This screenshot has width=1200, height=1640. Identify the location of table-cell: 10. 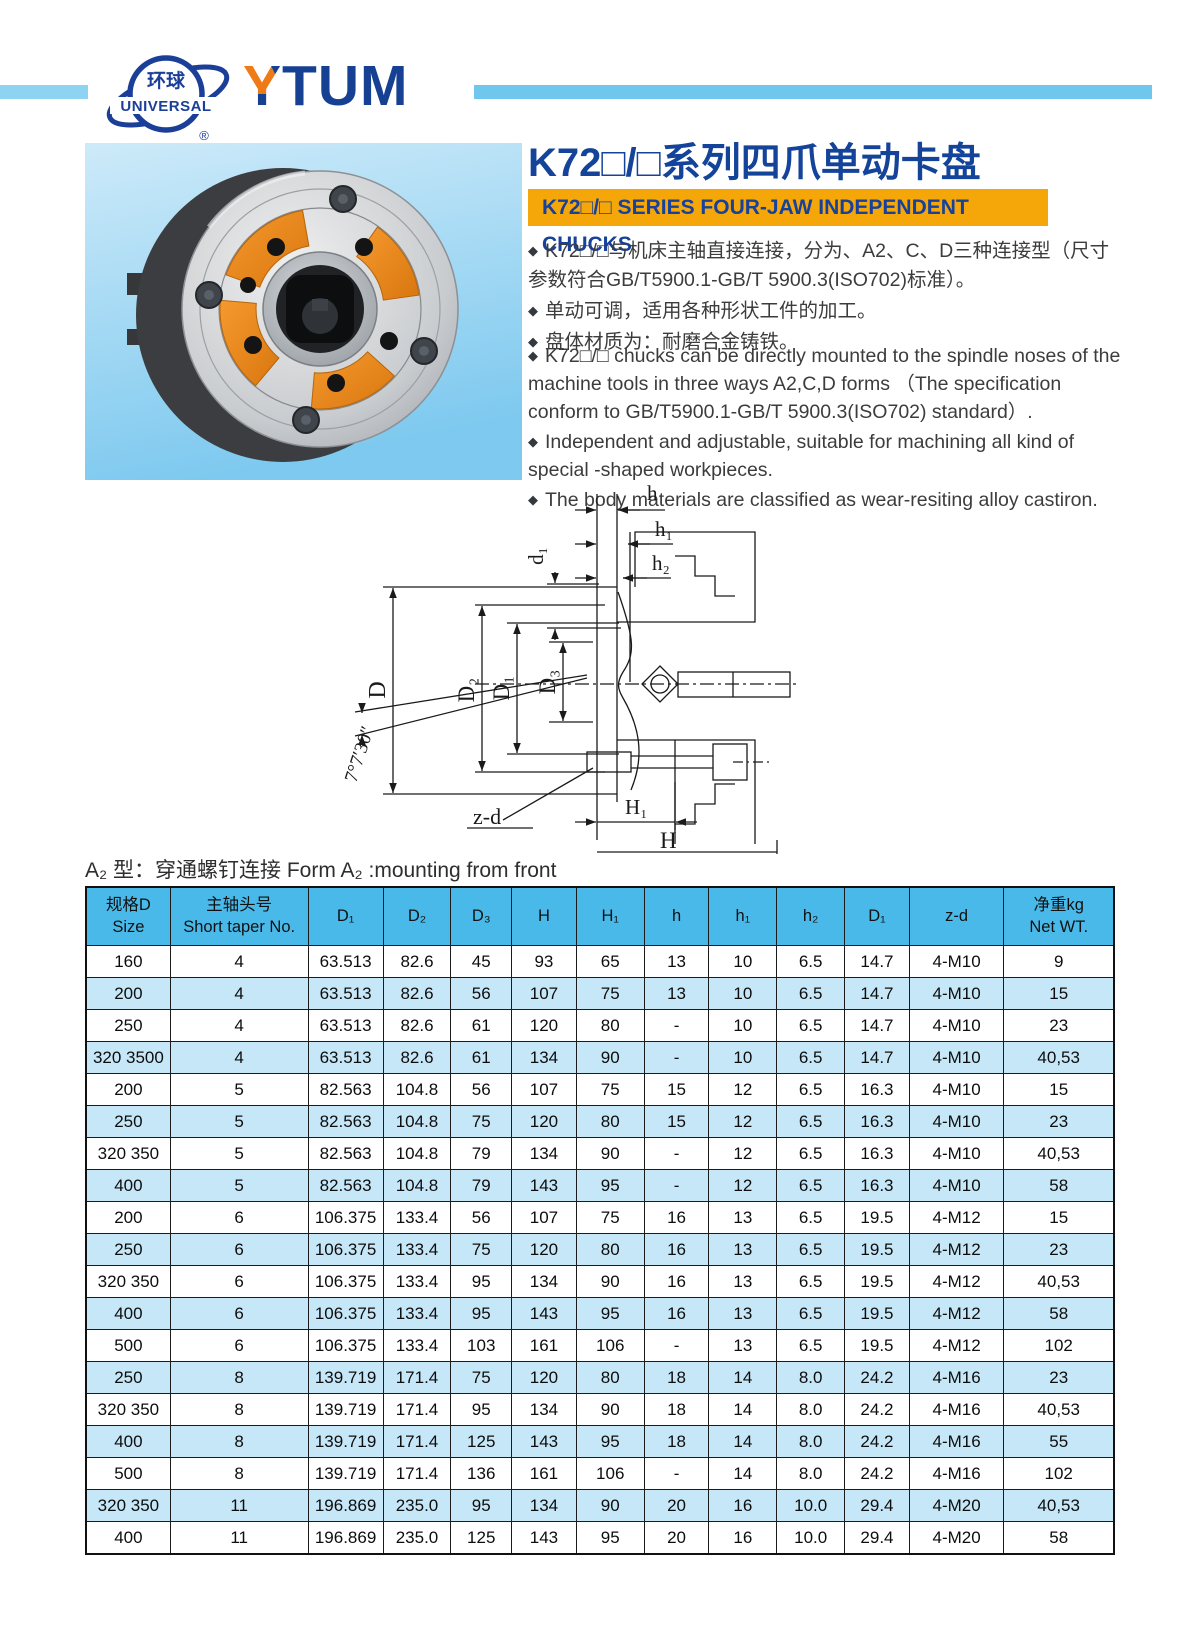
(743, 961).